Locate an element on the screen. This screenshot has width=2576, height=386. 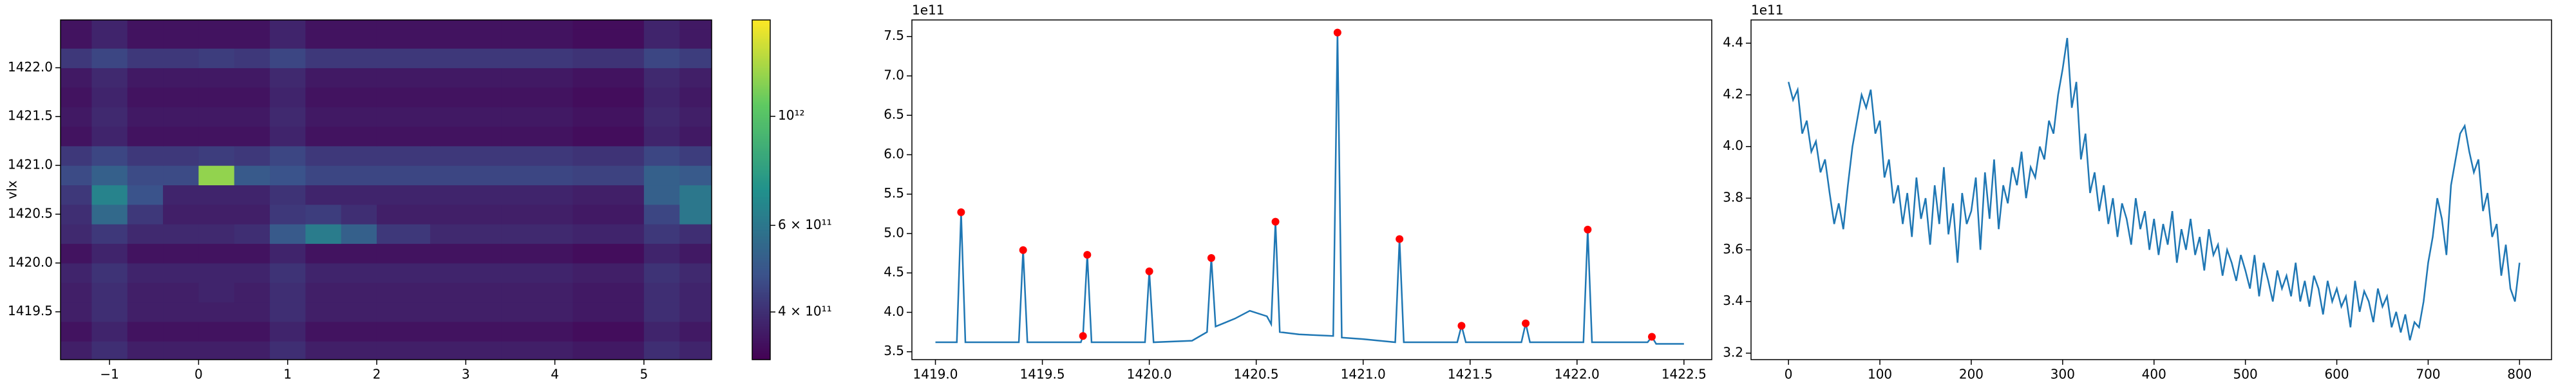
peak-marker is located at coordinates (1400, 239).